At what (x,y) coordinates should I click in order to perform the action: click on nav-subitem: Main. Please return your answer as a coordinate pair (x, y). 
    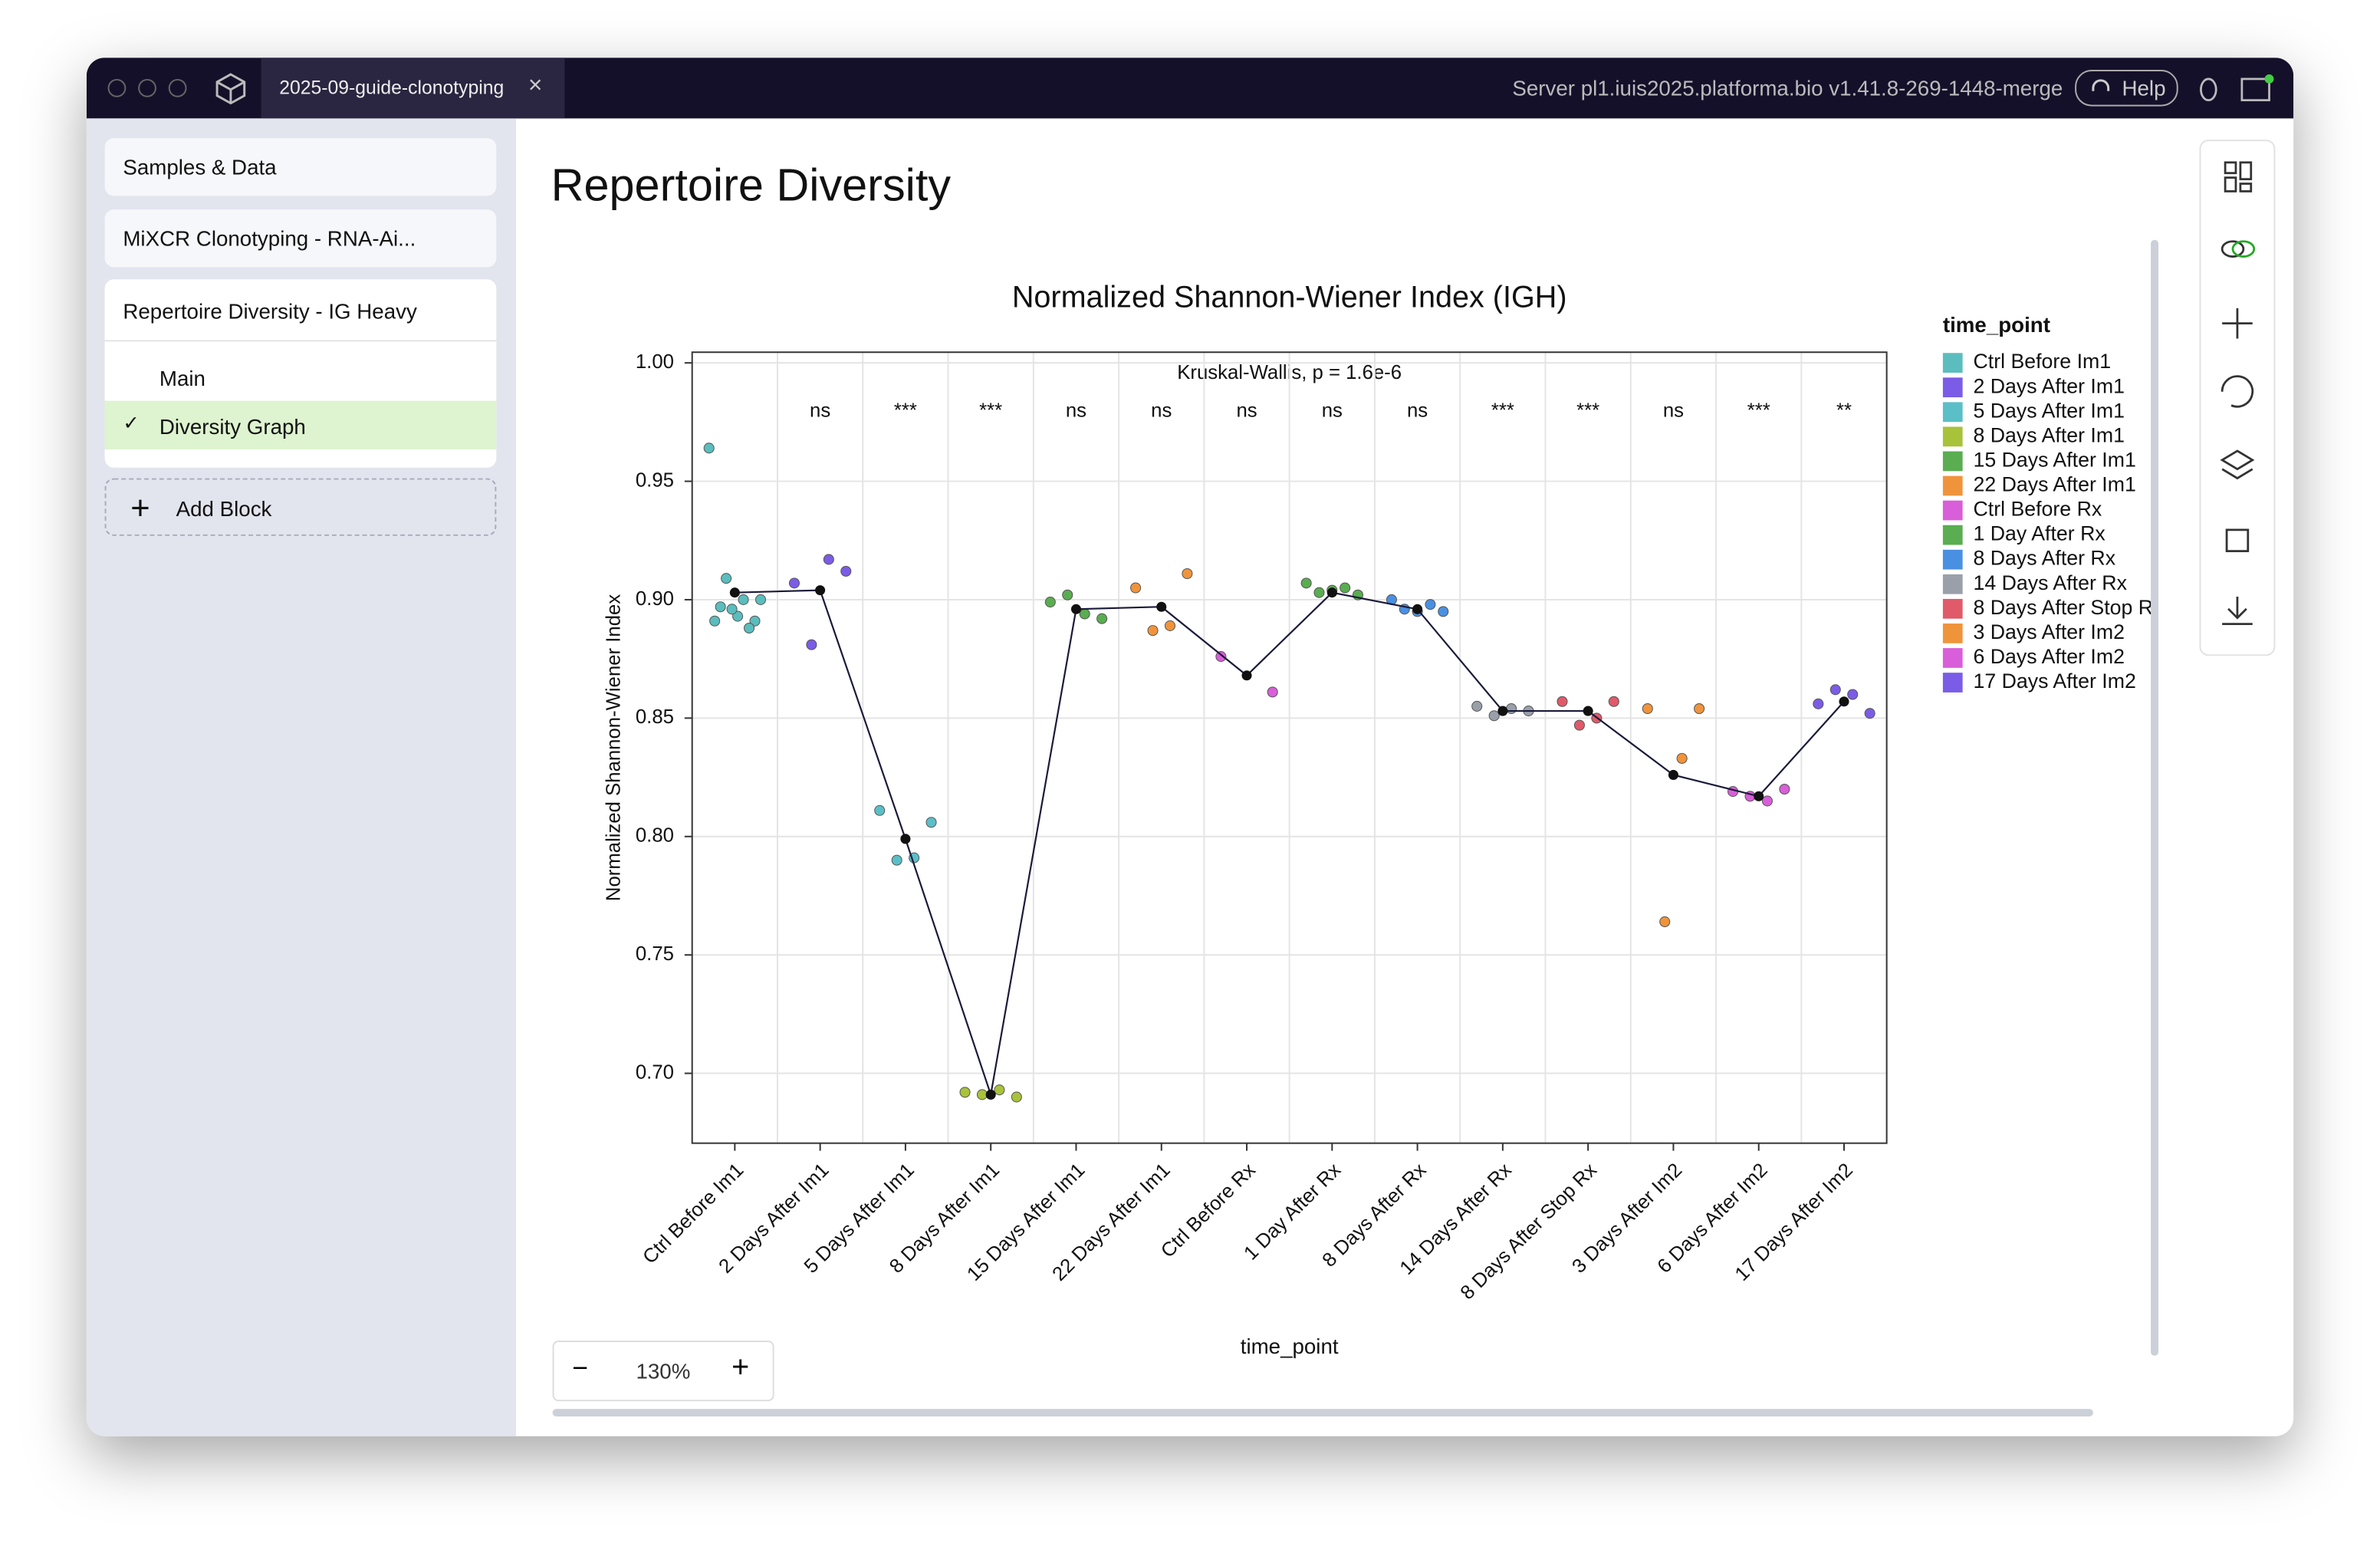
    Looking at the image, I should click on (182, 378).